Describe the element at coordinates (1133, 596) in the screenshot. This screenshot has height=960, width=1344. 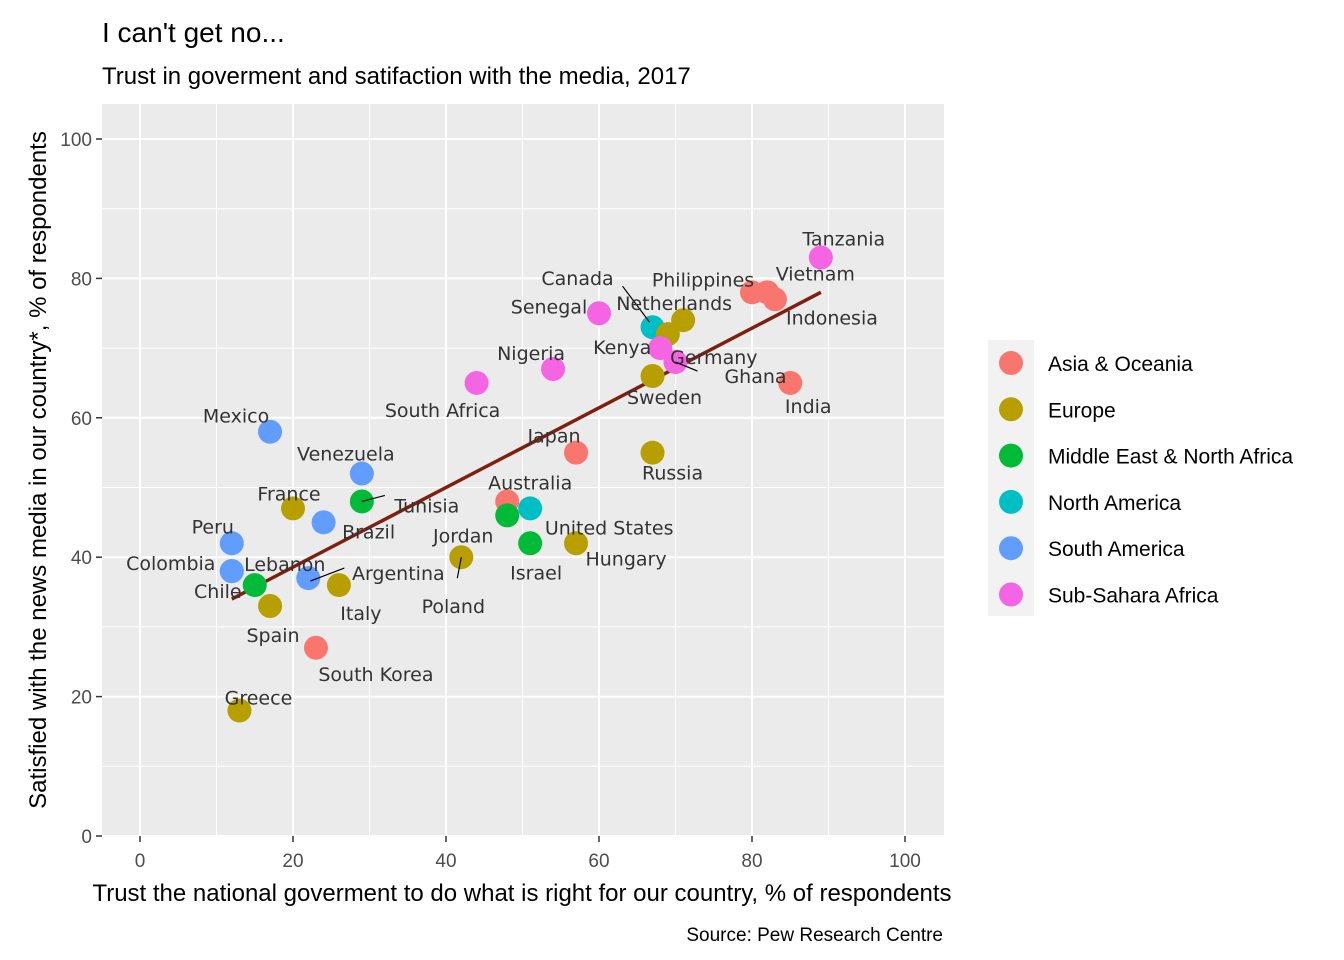
I see `legend-label: Sub-Sahara Africa` at that location.